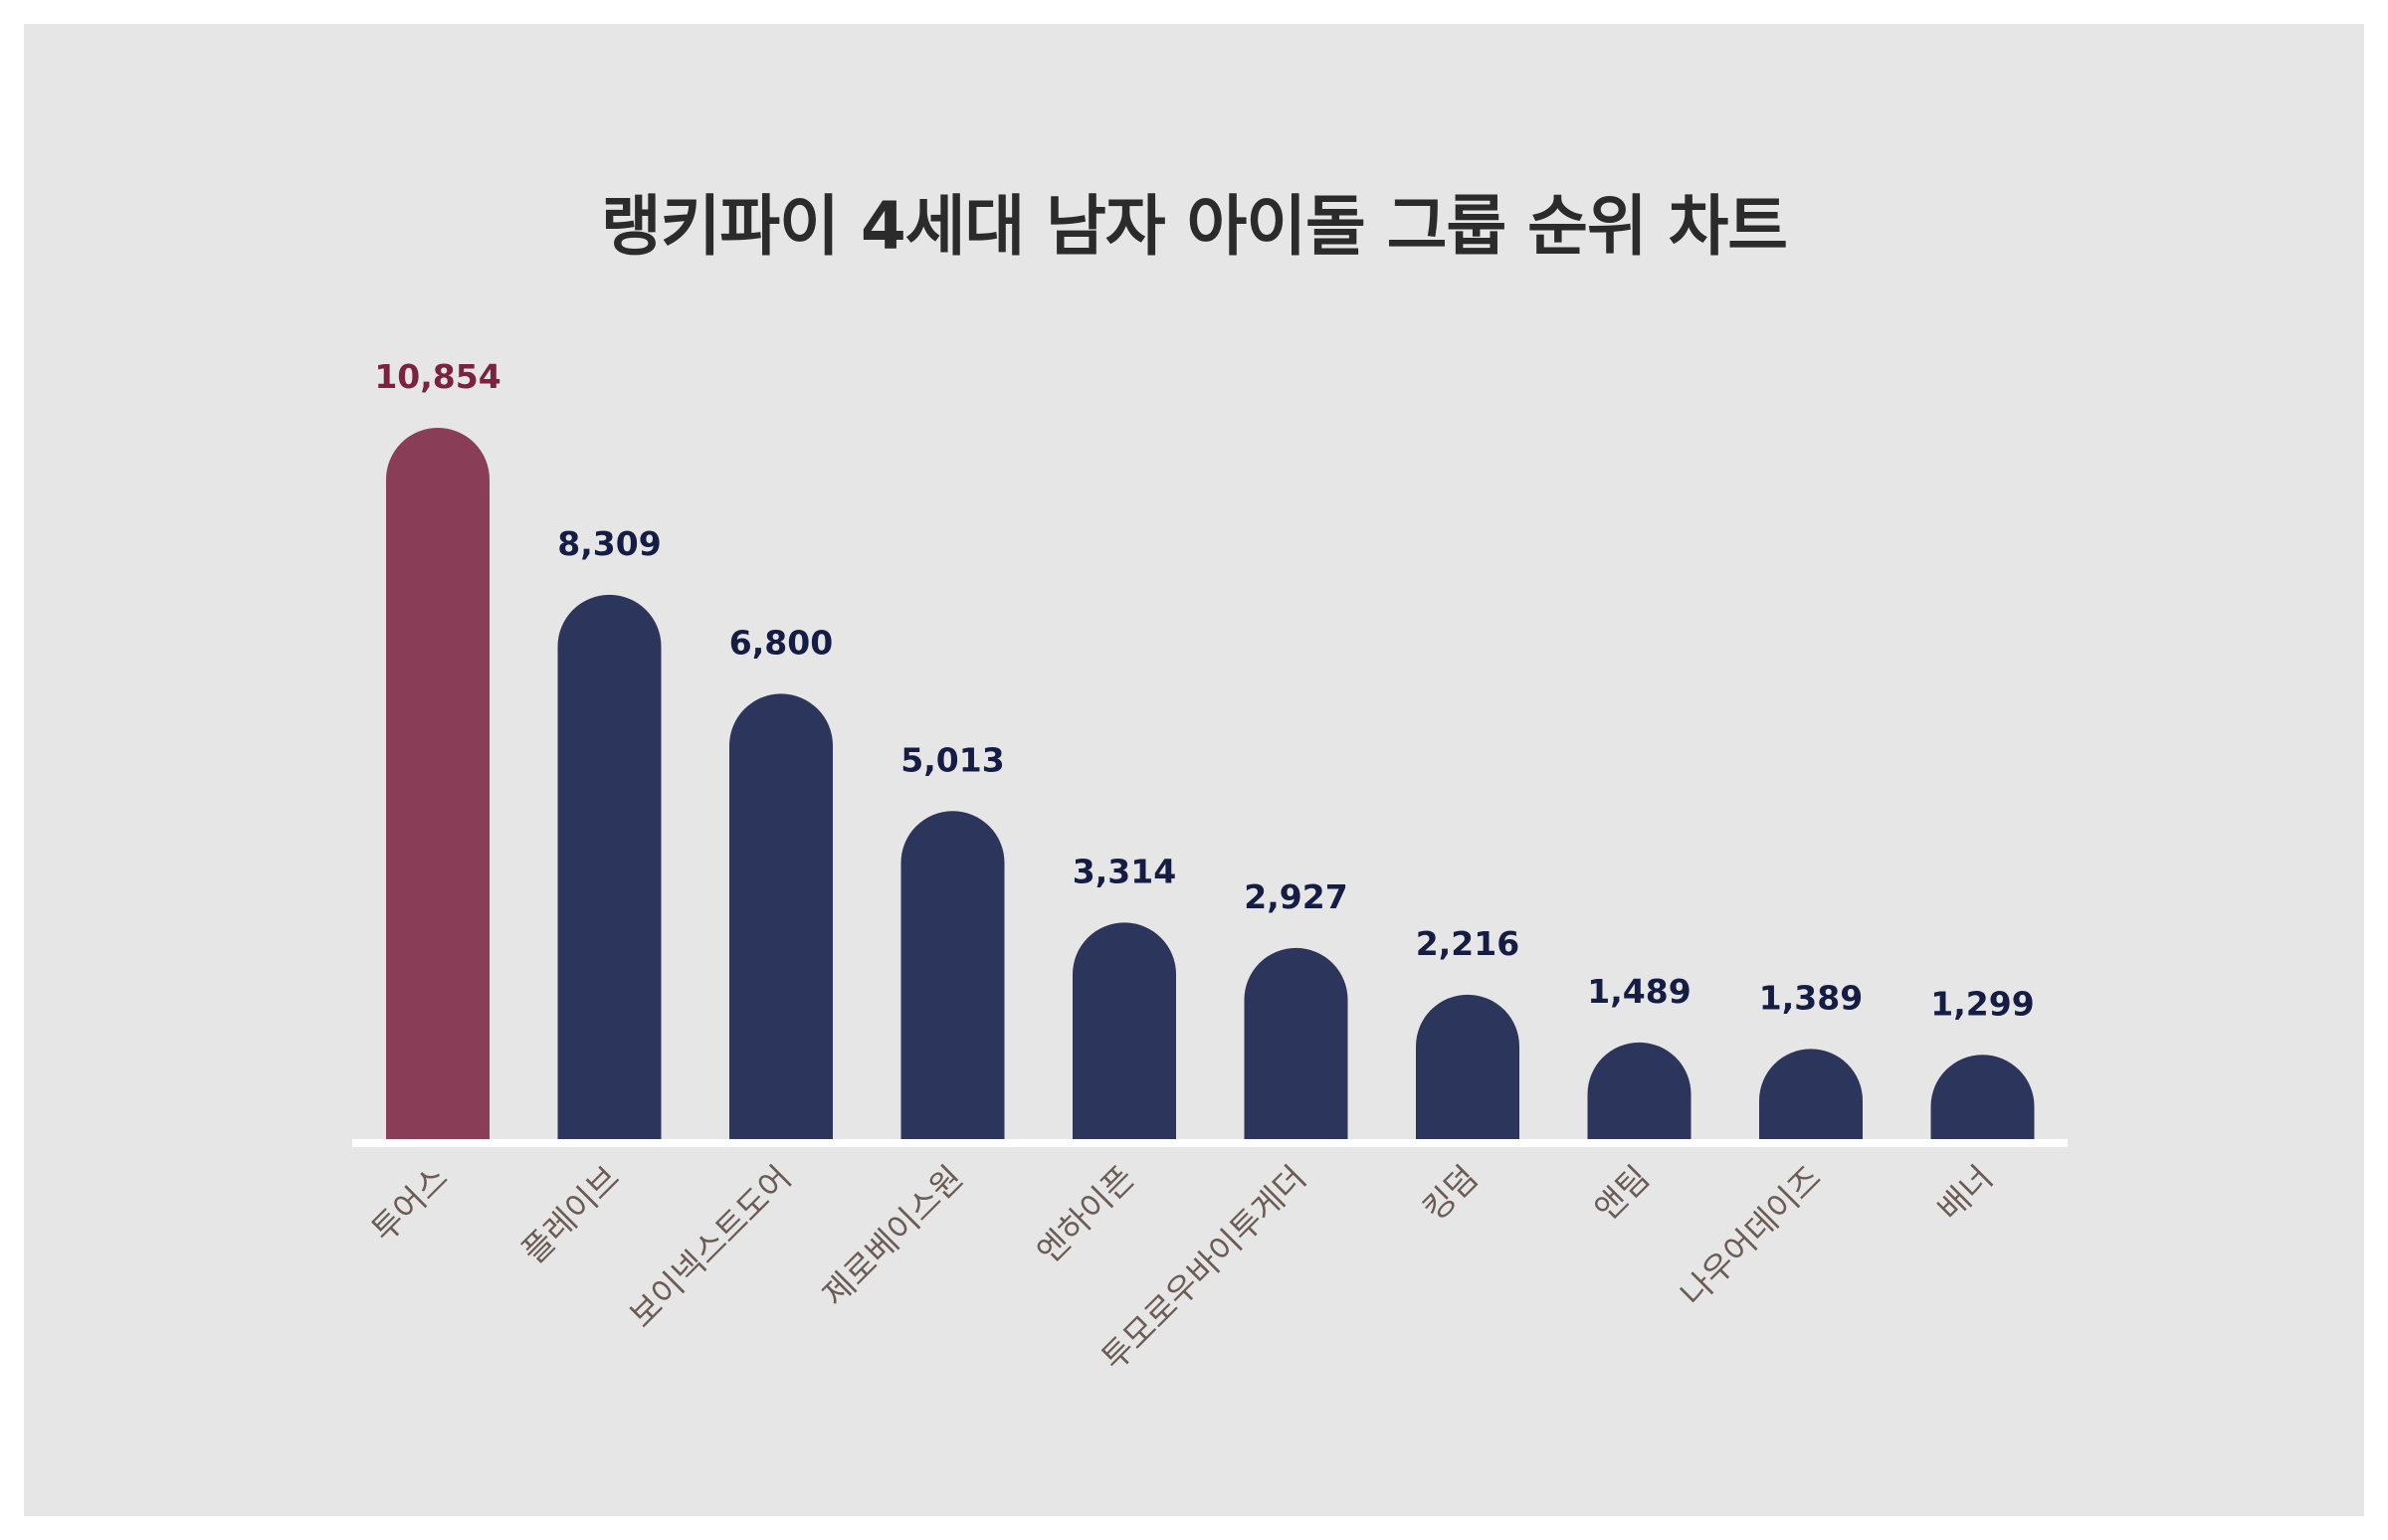 The image size is (2388, 1540). Describe the element at coordinates (1965, 1193) in the screenshot. I see `category-label-10: 배너` at that location.